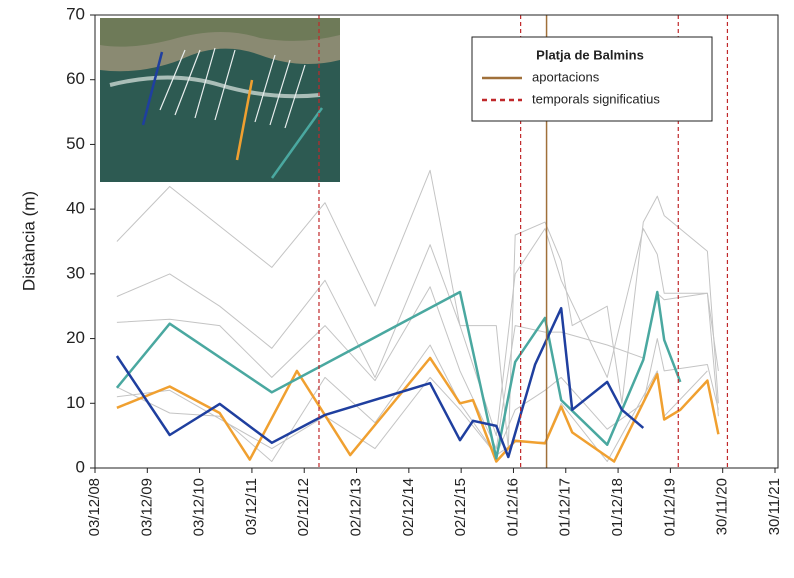 The width and height of the screenshot is (794, 578). Describe the element at coordinates (774, 506) in the screenshot. I see `x-tick-label: 30/11/21` at that location.